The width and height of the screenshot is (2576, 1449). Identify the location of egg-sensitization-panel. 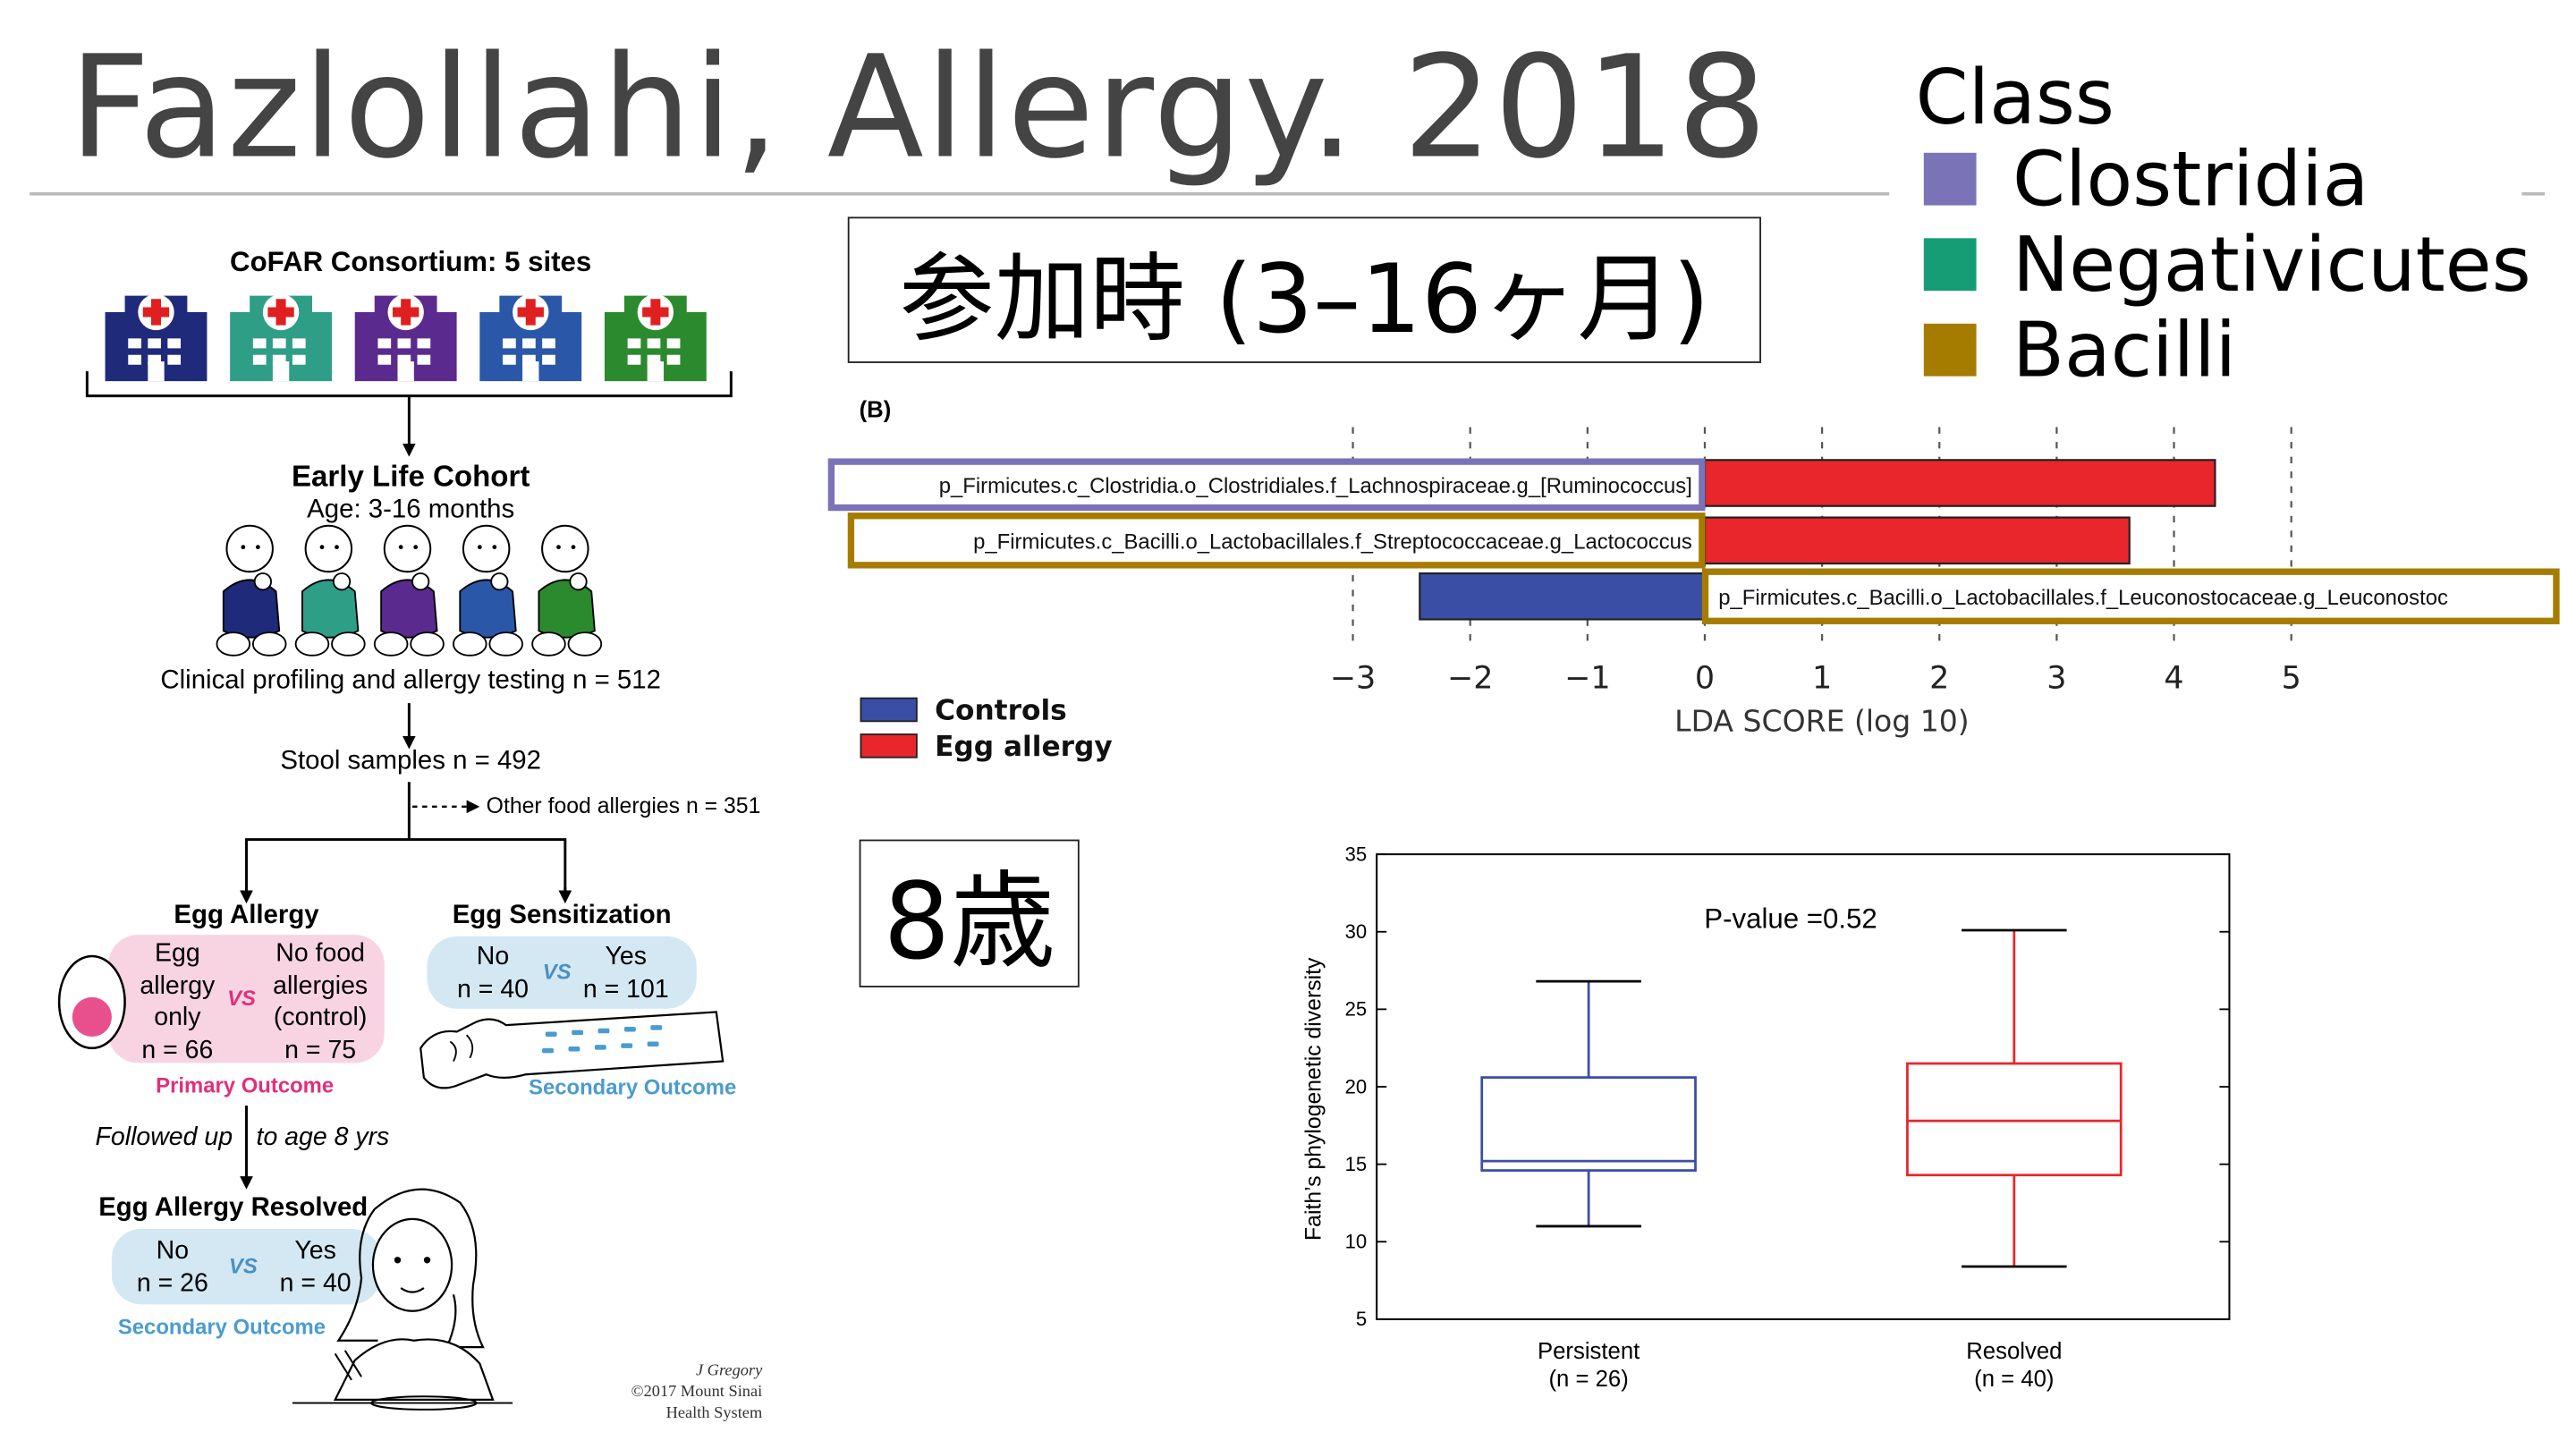
(562, 972).